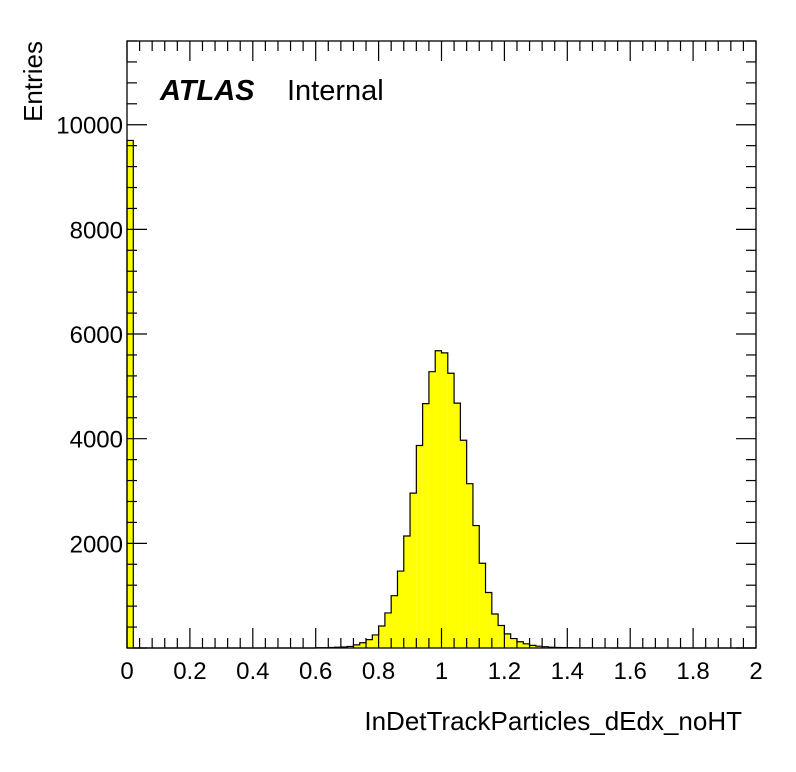  I want to click on x-tick-label: 0, so click(126, 671).